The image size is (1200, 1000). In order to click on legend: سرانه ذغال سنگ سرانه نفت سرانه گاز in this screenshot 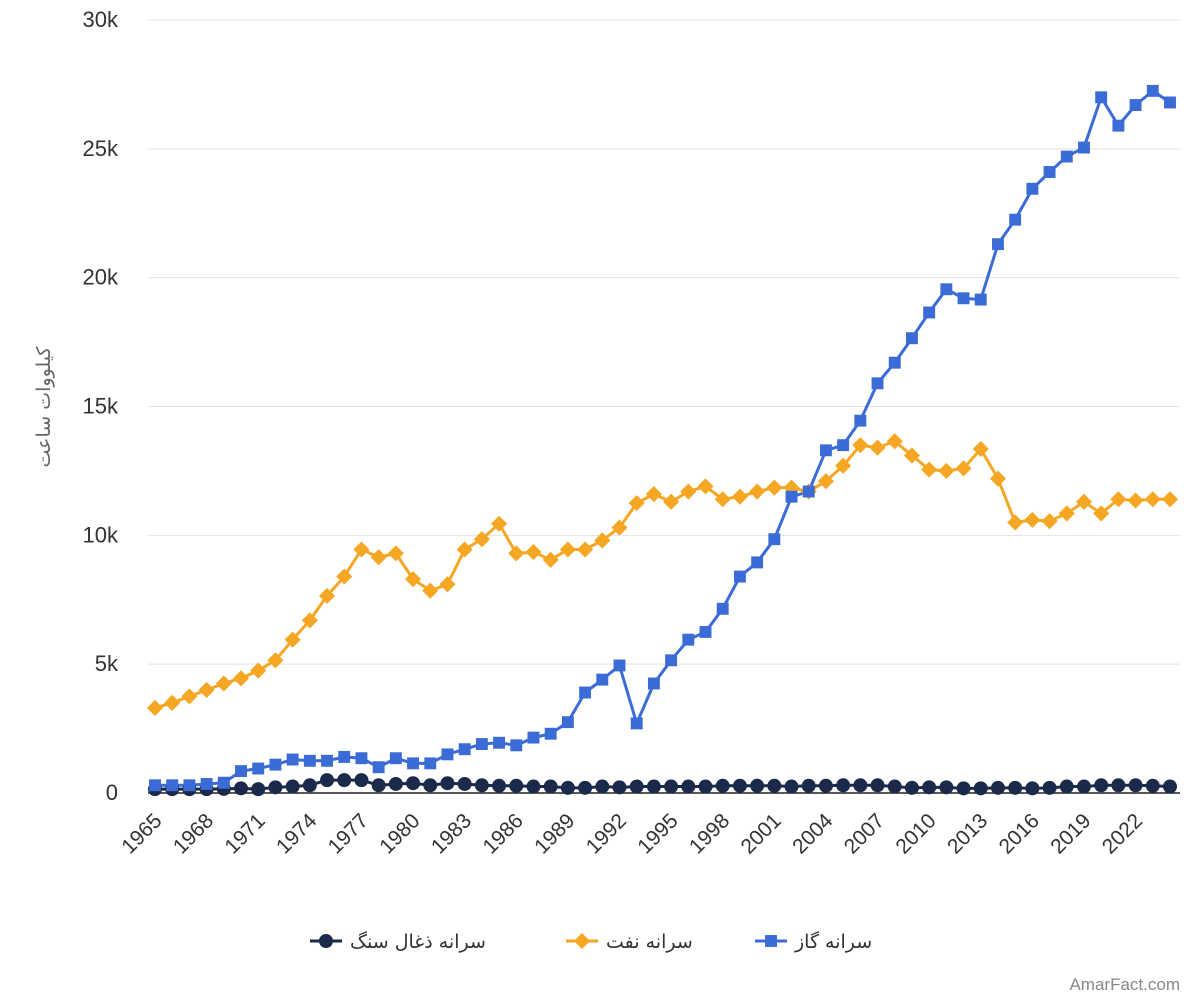, I will do `click(591, 941)`.